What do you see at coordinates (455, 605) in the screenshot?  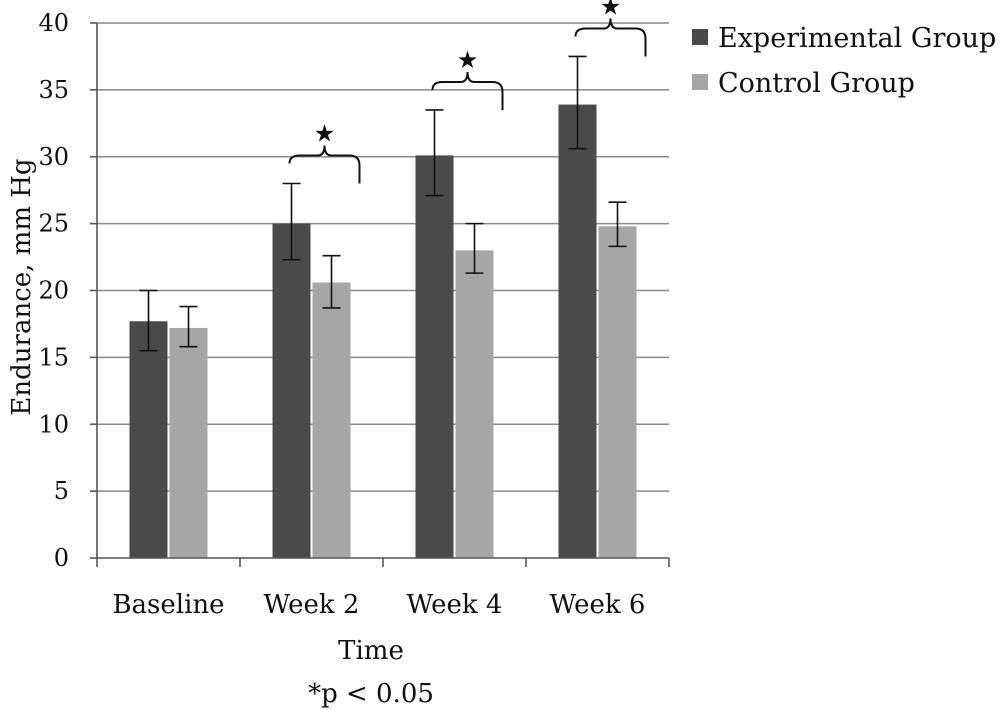 I see `x-category-label: Week 4` at bounding box center [455, 605].